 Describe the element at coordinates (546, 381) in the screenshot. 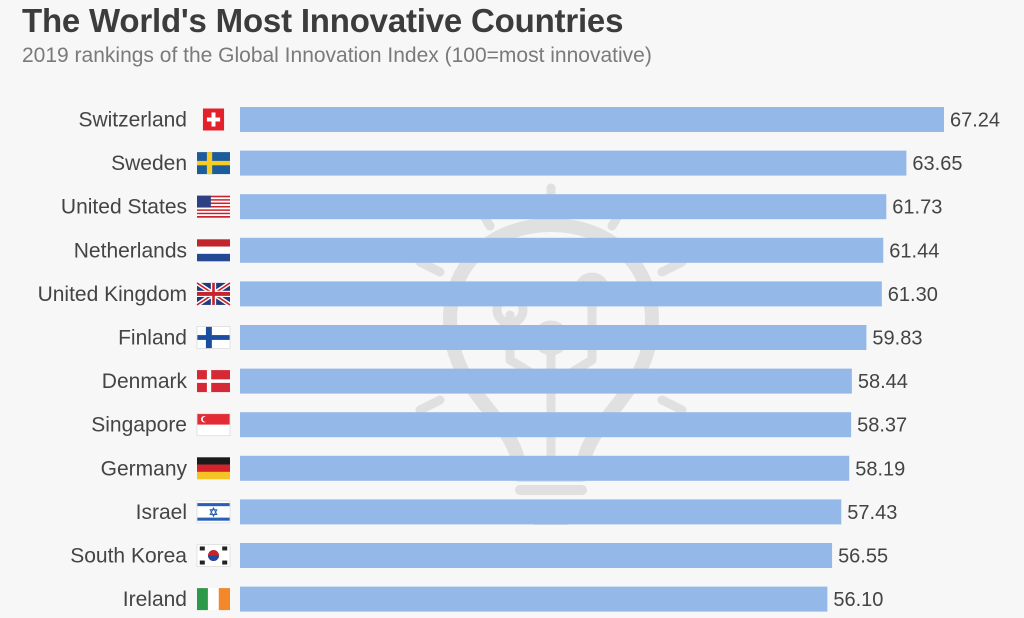

I see `bar-denmark` at that location.